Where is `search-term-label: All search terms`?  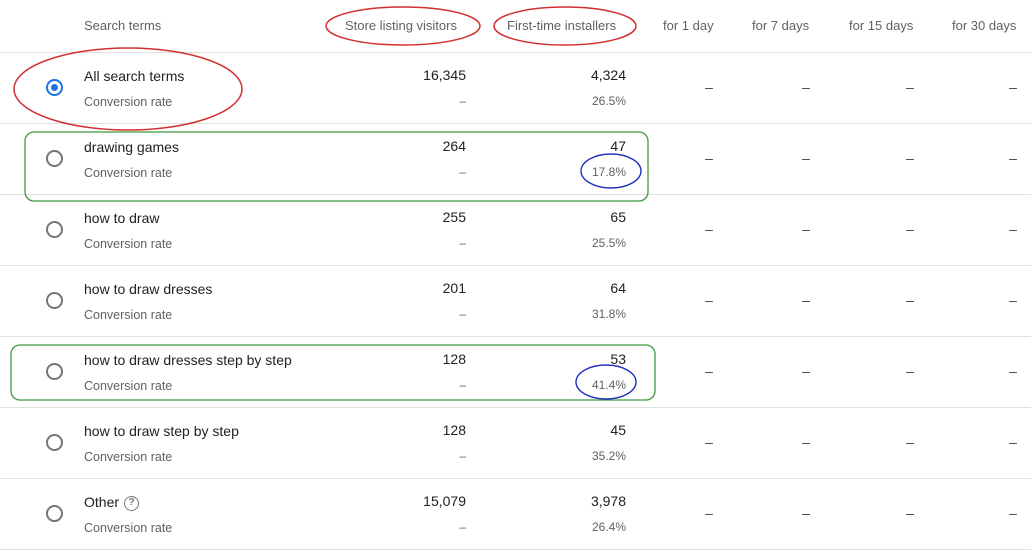 search-term-label: All search terms is located at coordinates (134, 76).